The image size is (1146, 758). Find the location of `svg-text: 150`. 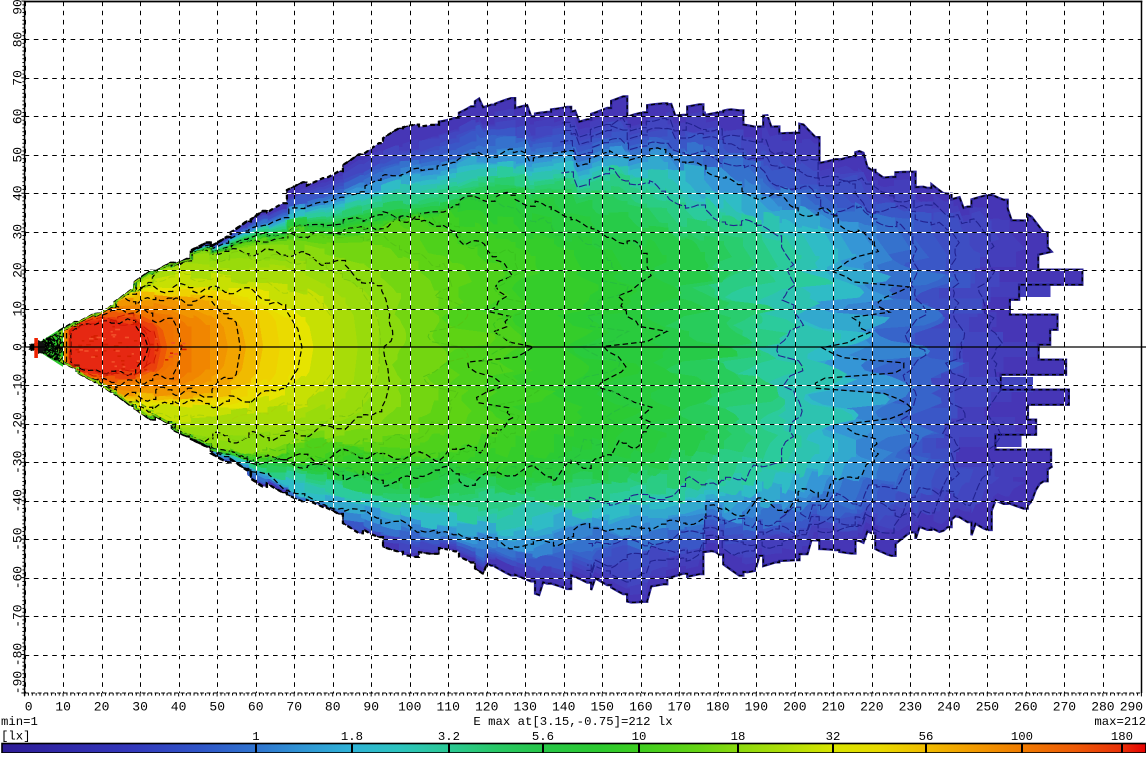

svg-text: 150 is located at coordinates (601, 707).